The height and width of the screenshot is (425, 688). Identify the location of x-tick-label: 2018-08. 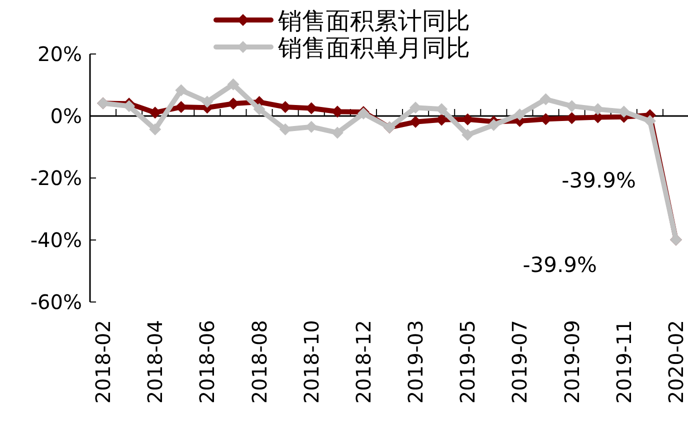
(259, 362).